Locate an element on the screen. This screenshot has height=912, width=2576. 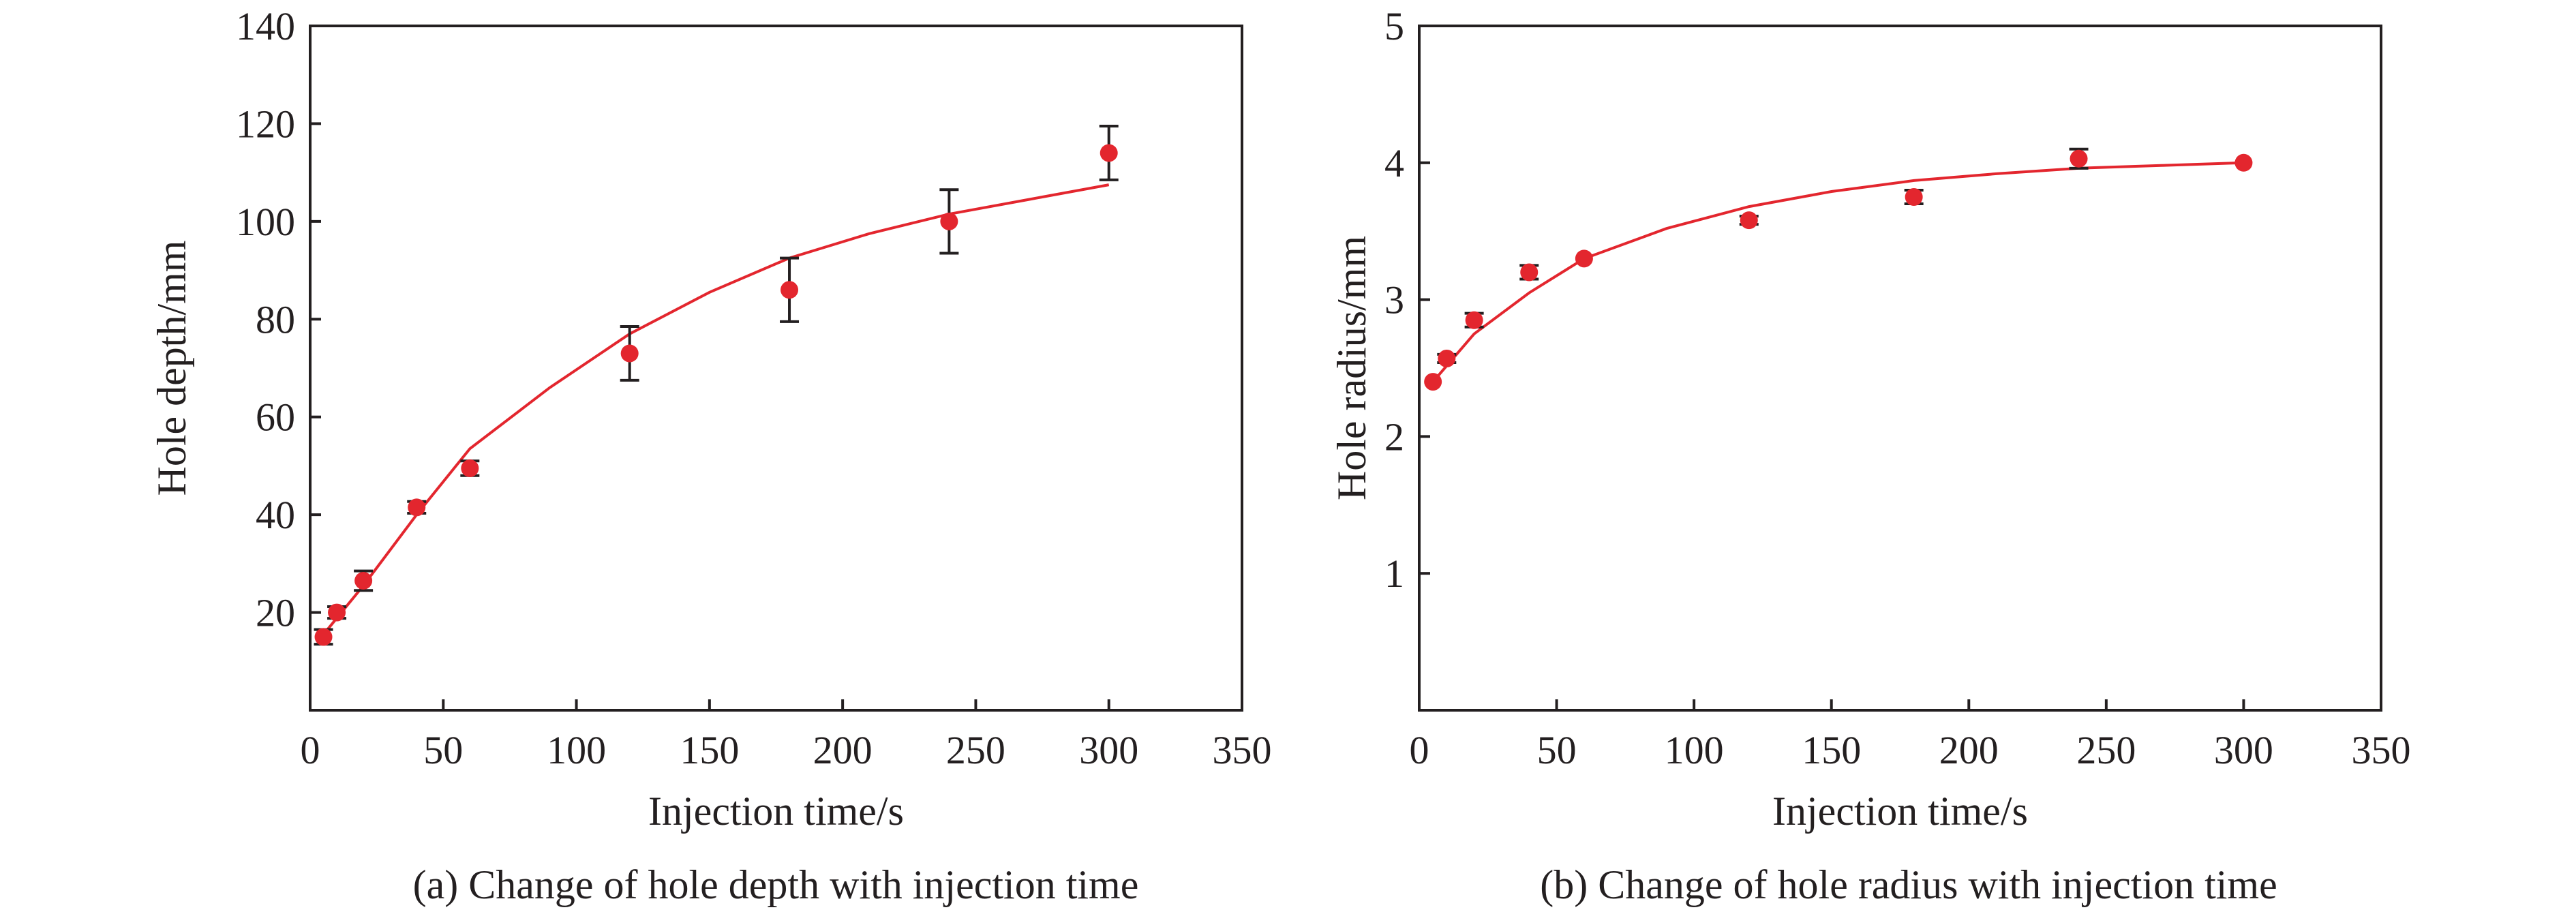
y-tick-label: 4 is located at coordinates (1394, 163).